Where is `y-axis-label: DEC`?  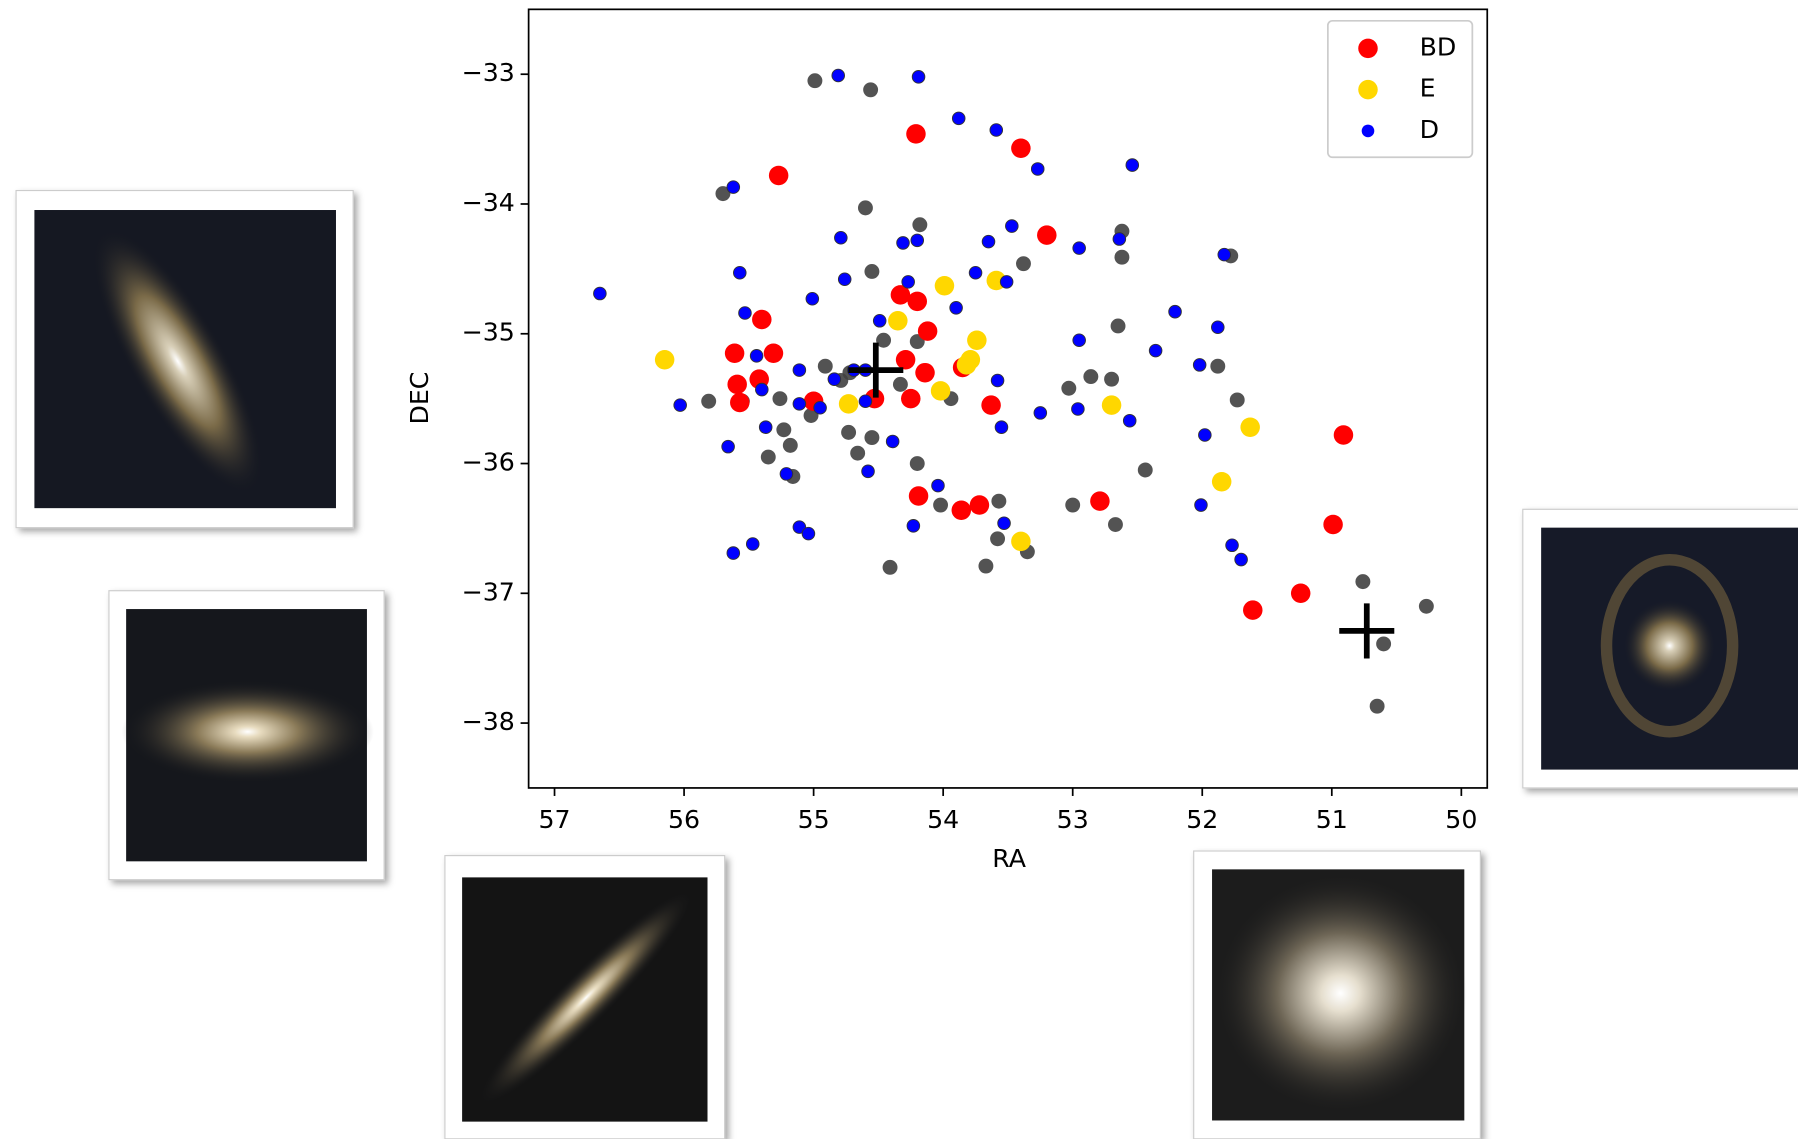 y-axis-label: DEC is located at coordinates (419, 398).